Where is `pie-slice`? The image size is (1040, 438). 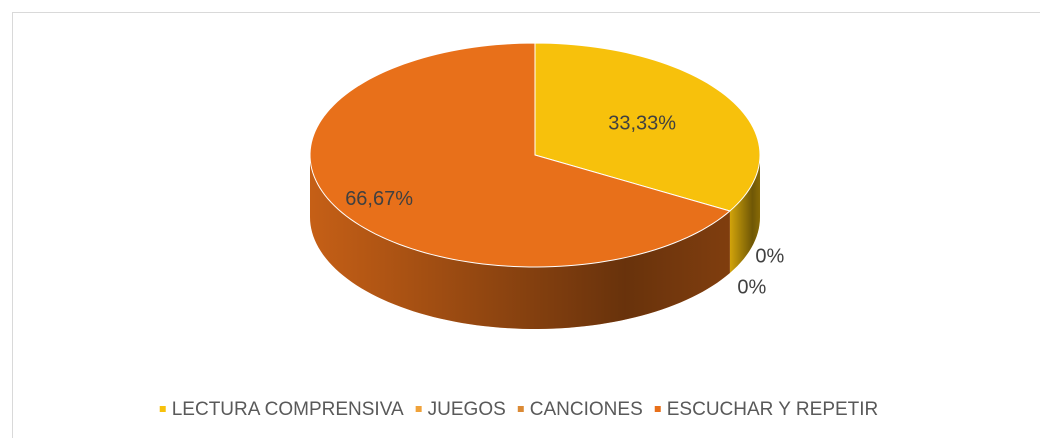 pie-slice is located at coordinates (647, 127).